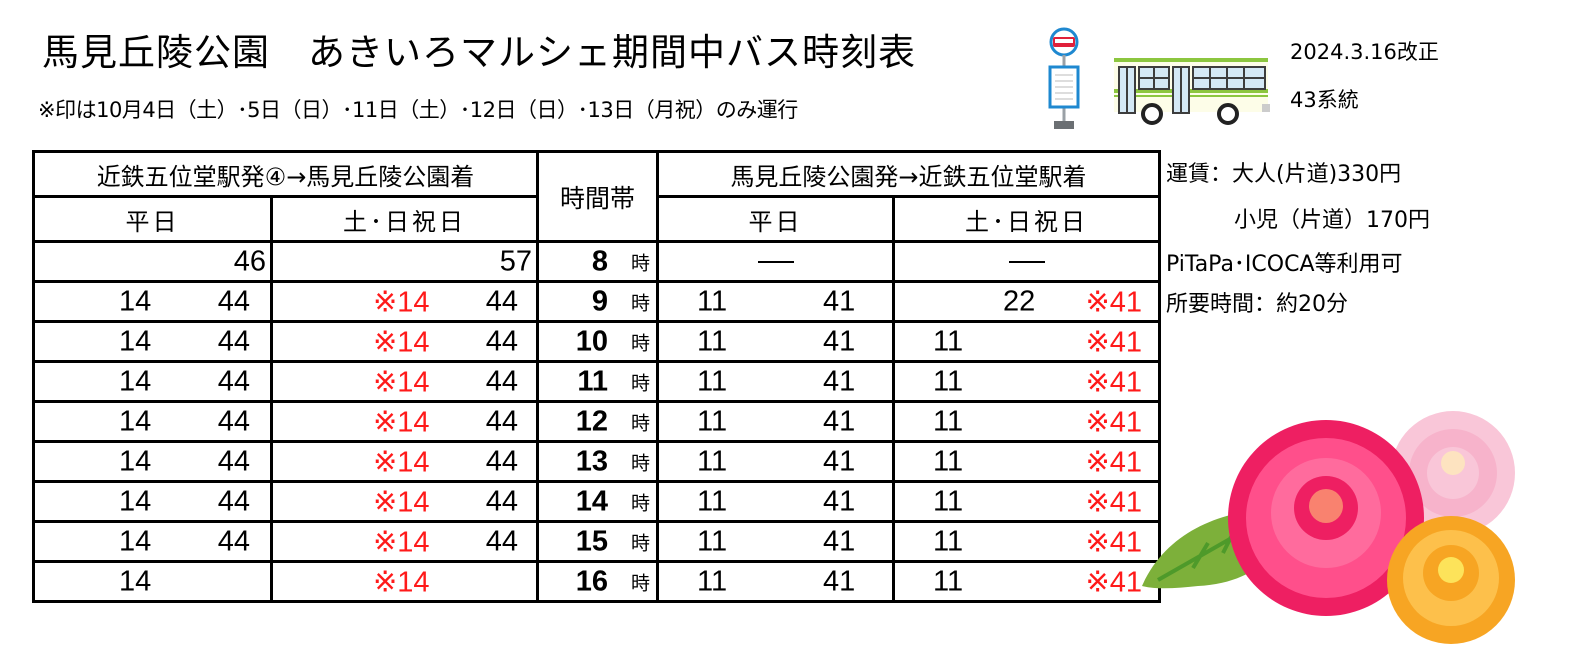 This screenshot has width=1595, height=661. Describe the element at coordinates (404, 219) in the screenshot. I see `outbound-holiday-header: 土･日祝日` at that location.